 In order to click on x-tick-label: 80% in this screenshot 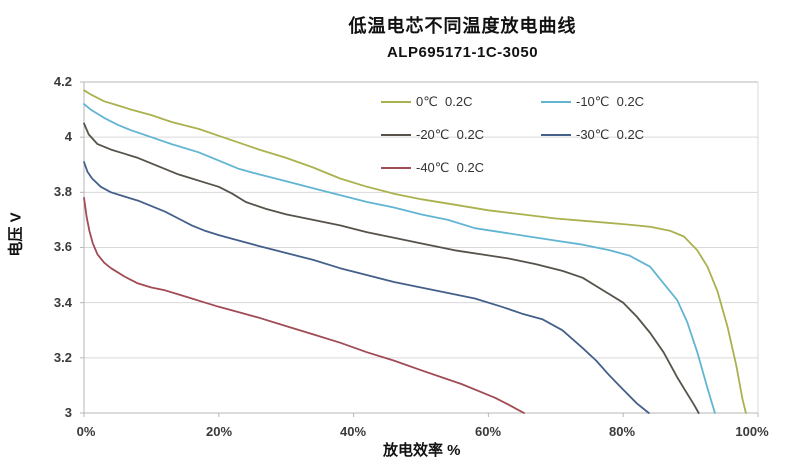, I will do `click(622, 431)`.